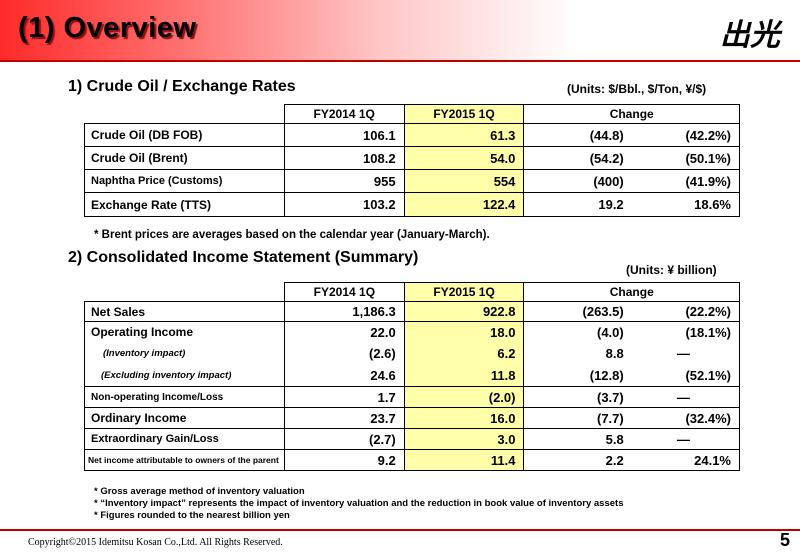 Image resolution: width=800 pixels, height=554 pixels. What do you see at coordinates (464, 397) in the screenshot?
I see `value-curr: (2.0)` at bounding box center [464, 397].